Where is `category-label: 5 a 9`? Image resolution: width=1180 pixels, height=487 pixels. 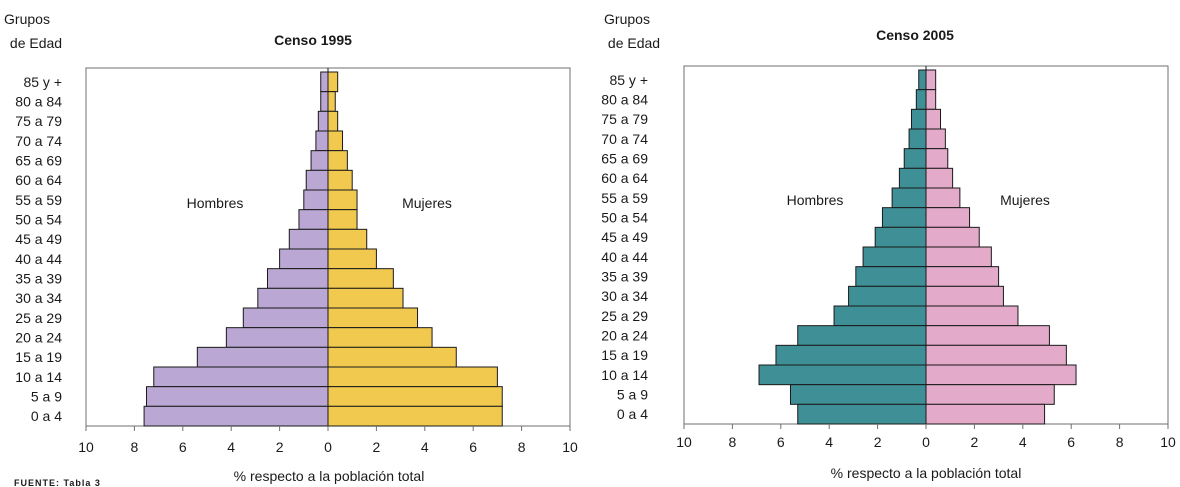 category-label: 5 a 9 is located at coordinates (46, 397).